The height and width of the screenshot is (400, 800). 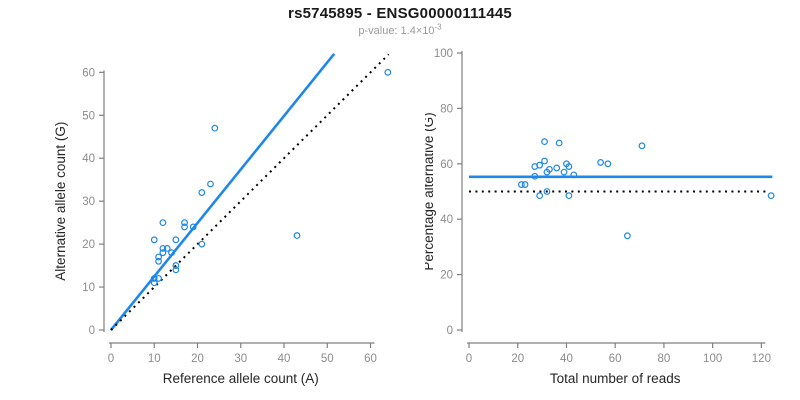 What do you see at coordinates (241, 378) in the screenshot?
I see `x-axis-title: Reference allele count (A)` at bounding box center [241, 378].